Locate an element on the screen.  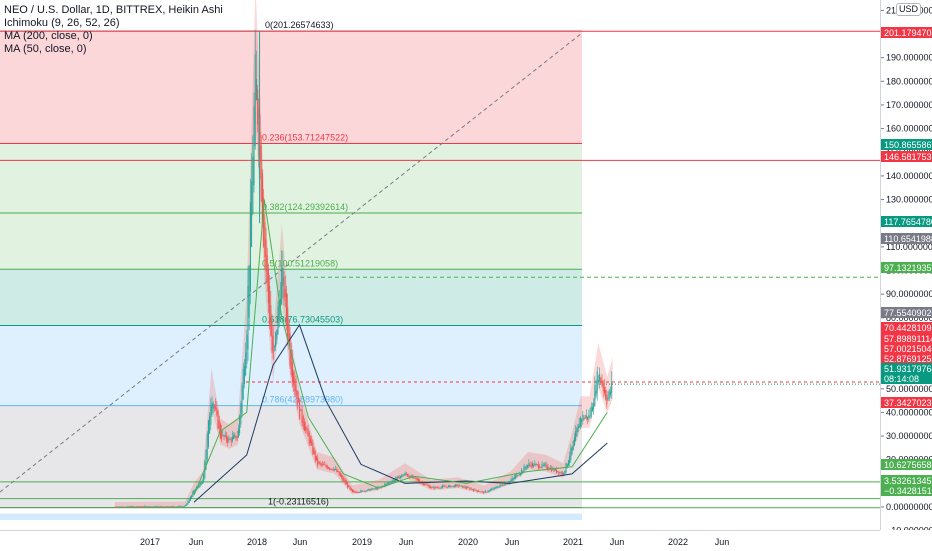
price-badge-text-5: 97.13219357 is located at coordinates (908, 268).